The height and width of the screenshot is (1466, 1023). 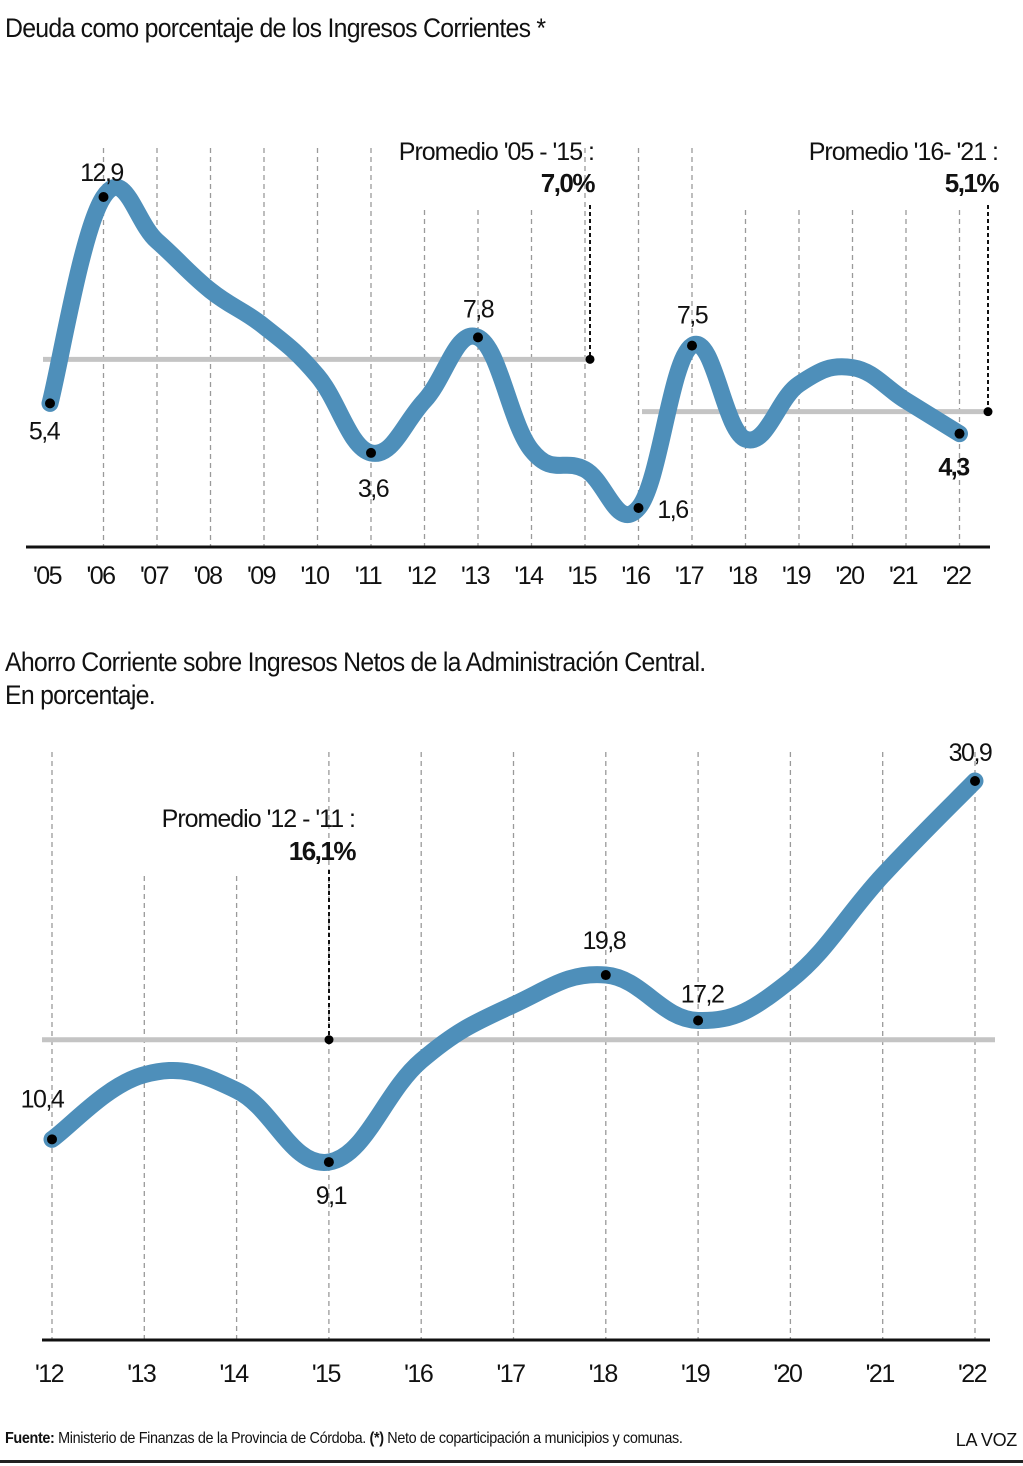 What do you see at coordinates (986, 1440) in the screenshot?
I see `brand-logo: LA VOZ` at bounding box center [986, 1440].